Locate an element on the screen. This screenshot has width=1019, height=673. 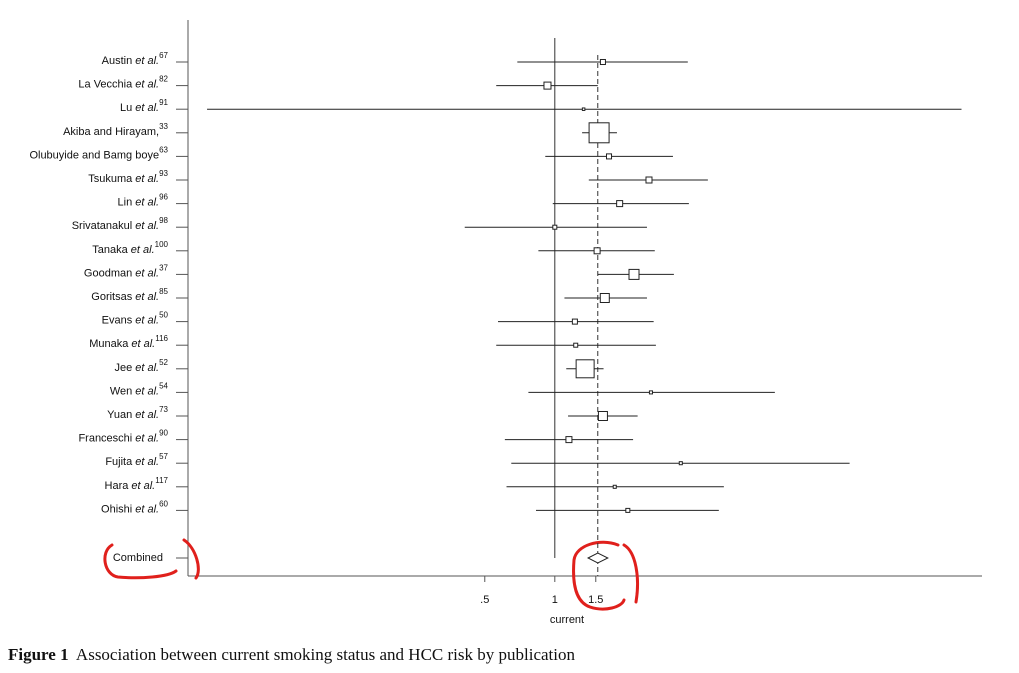
study-ref: 91 is located at coordinates (163, 102).